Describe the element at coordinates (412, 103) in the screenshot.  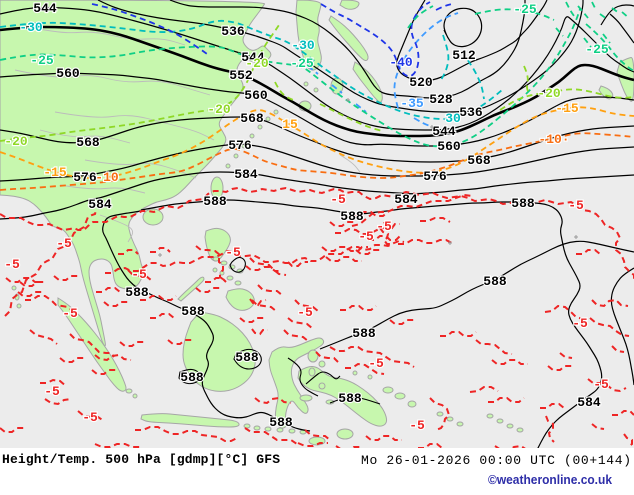
I see `svg-text: -35` at that location.